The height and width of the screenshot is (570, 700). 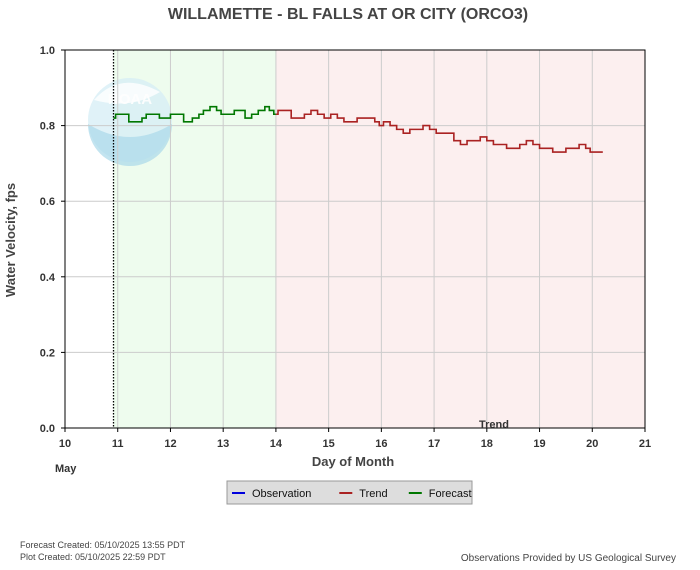 What do you see at coordinates (355, 439) in the screenshot?
I see `x-axis-ticks: 10 11 12 13 14 15 16 17 18 19 20 21` at bounding box center [355, 439].